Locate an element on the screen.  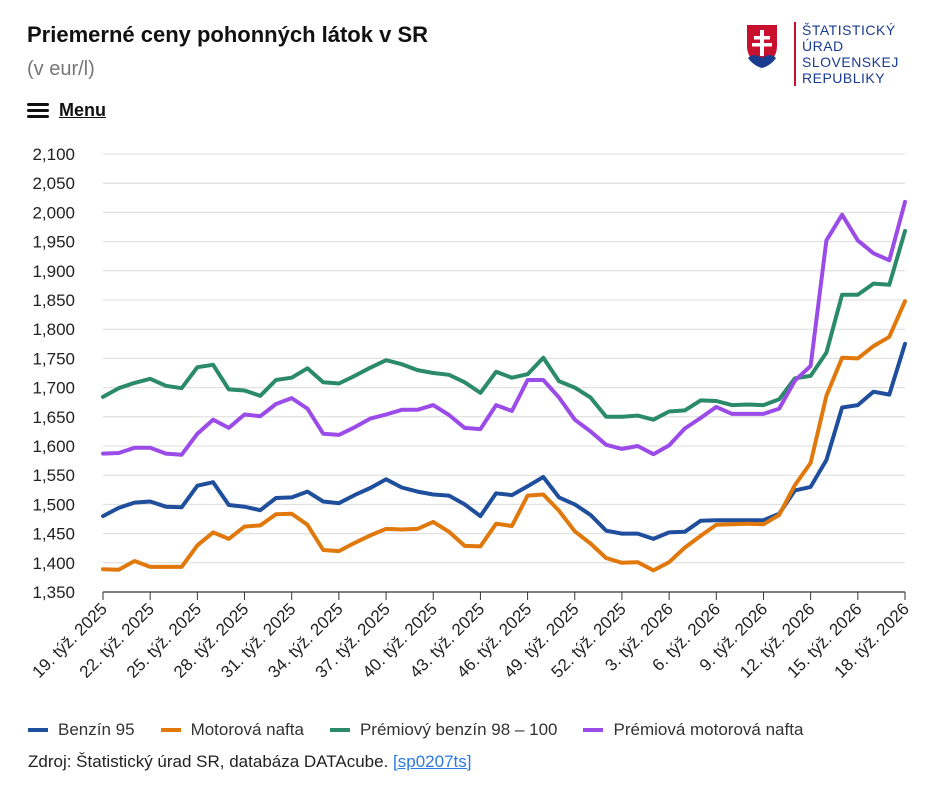
y-tick-label: 1,400 is located at coordinates (53, 563).